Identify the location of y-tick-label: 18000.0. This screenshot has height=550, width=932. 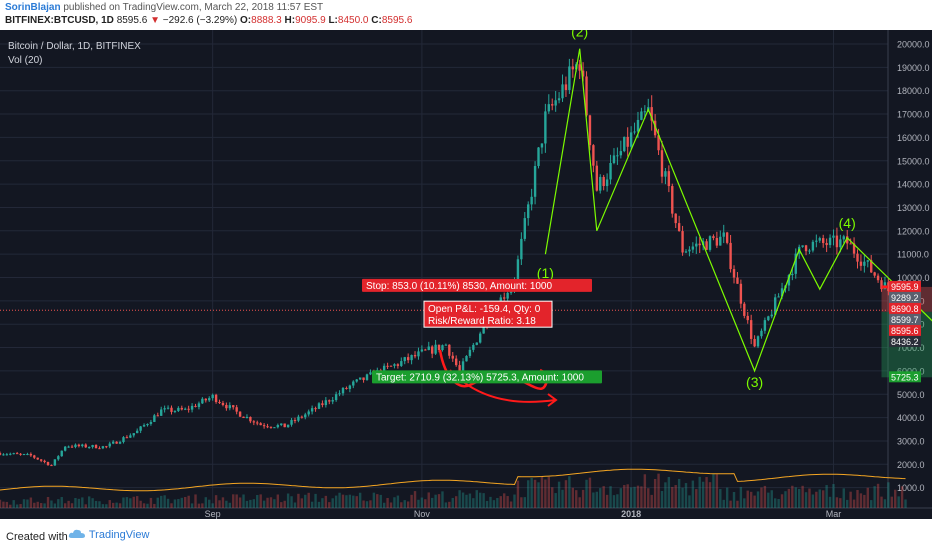
(913, 91).